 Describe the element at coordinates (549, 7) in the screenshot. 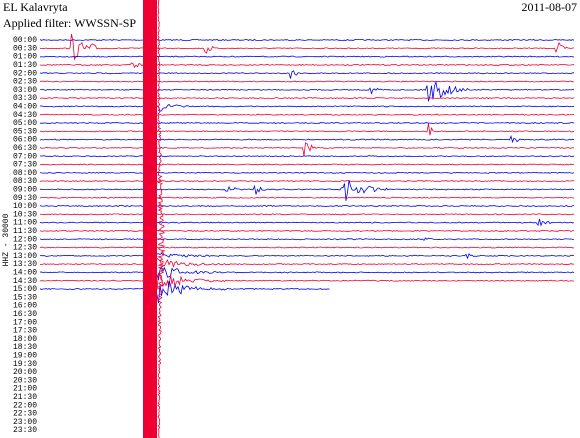

I see `date: 2011-08-07` at that location.